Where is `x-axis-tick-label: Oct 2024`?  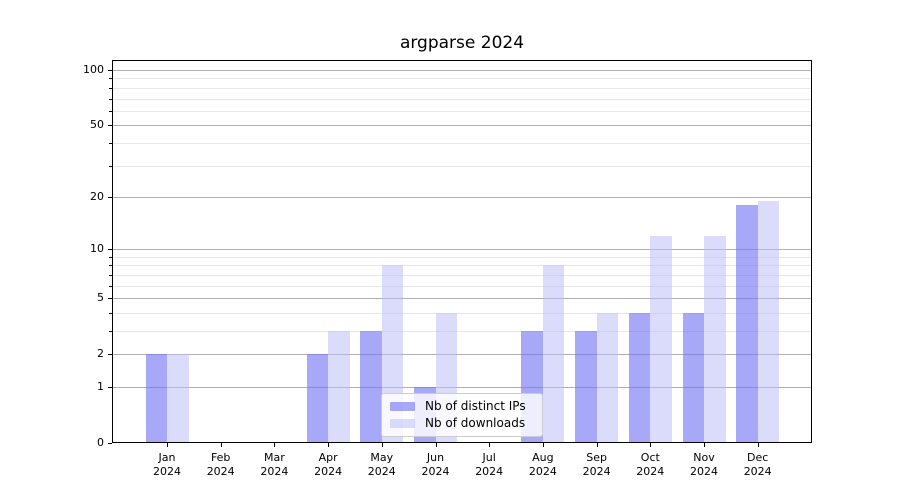 x-axis-tick-label: Oct 2024 is located at coordinates (650, 465).